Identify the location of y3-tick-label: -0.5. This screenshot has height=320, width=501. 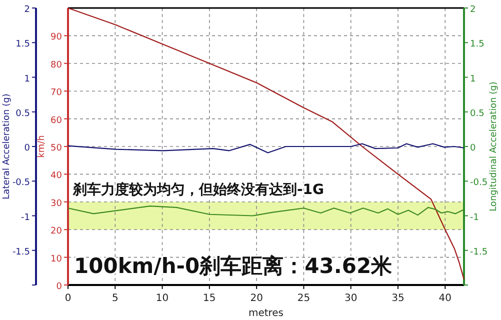
(21, 183).